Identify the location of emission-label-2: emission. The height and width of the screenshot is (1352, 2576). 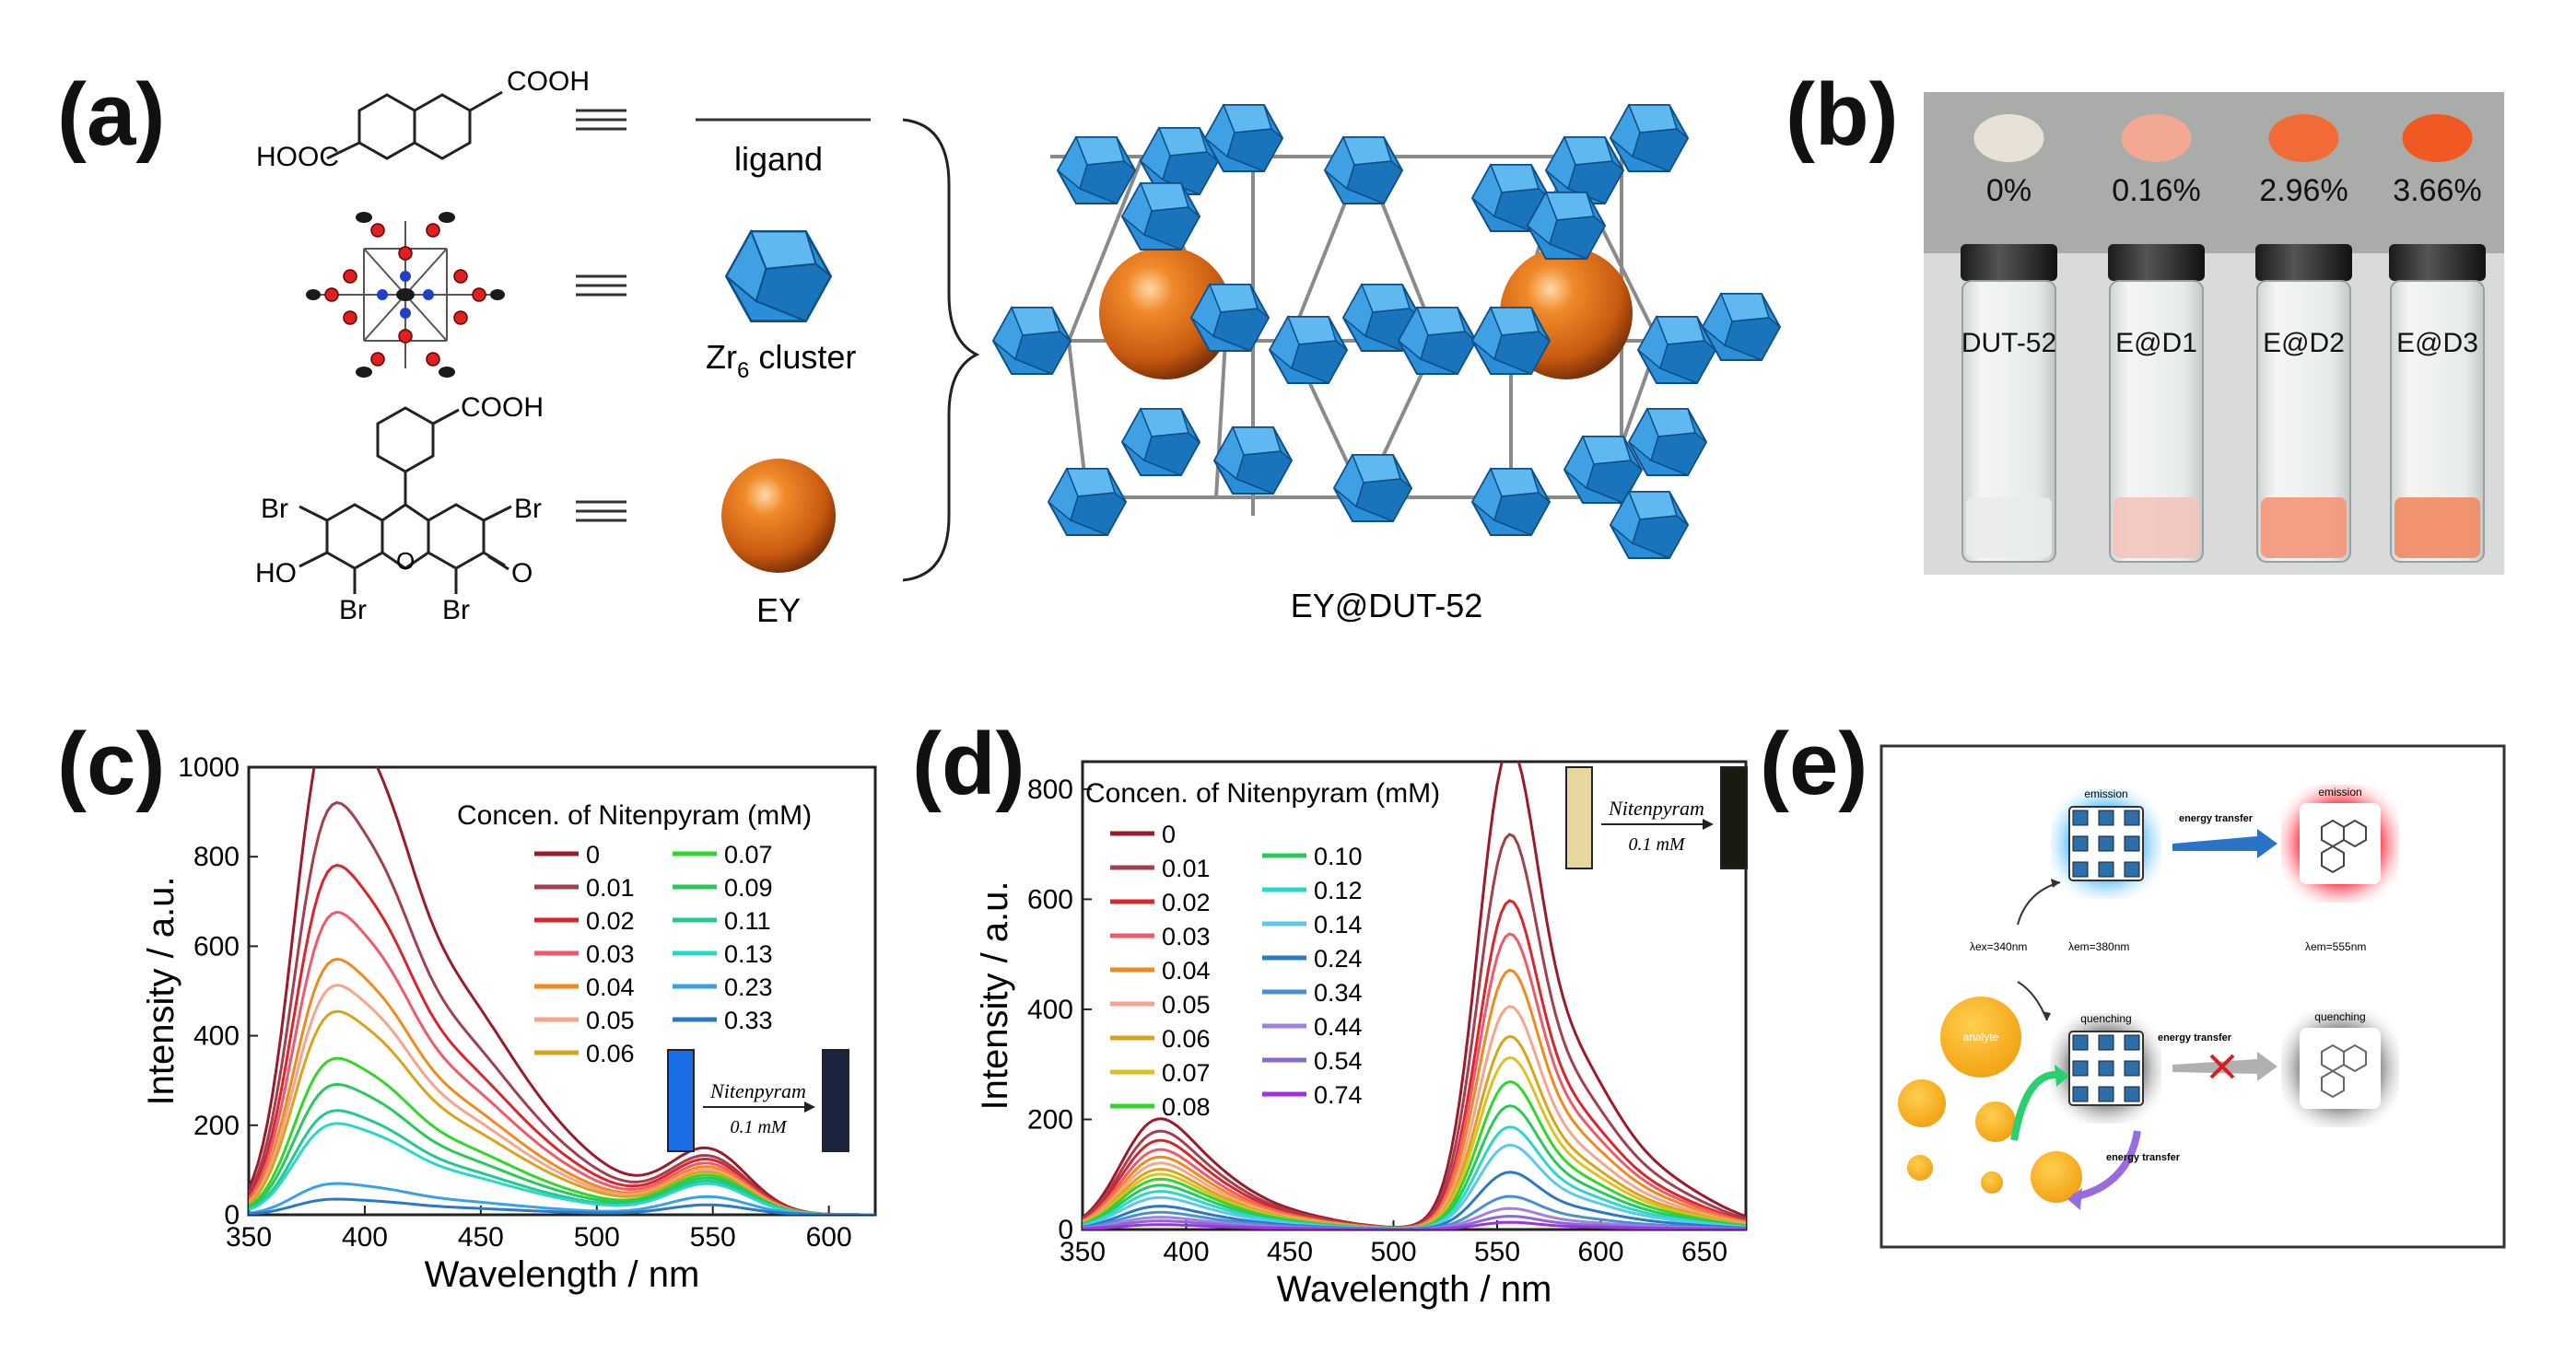
(2339, 792).